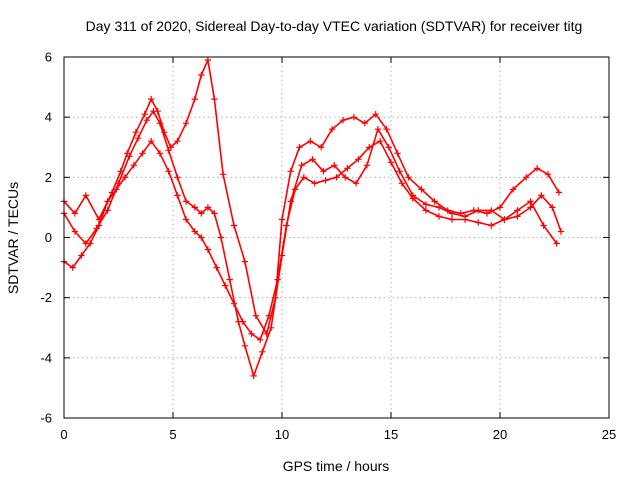 This screenshot has height=480, width=640. What do you see at coordinates (48, 117) in the screenshot?
I see `y-tick-label: 4` at bounding box center [48, 117].